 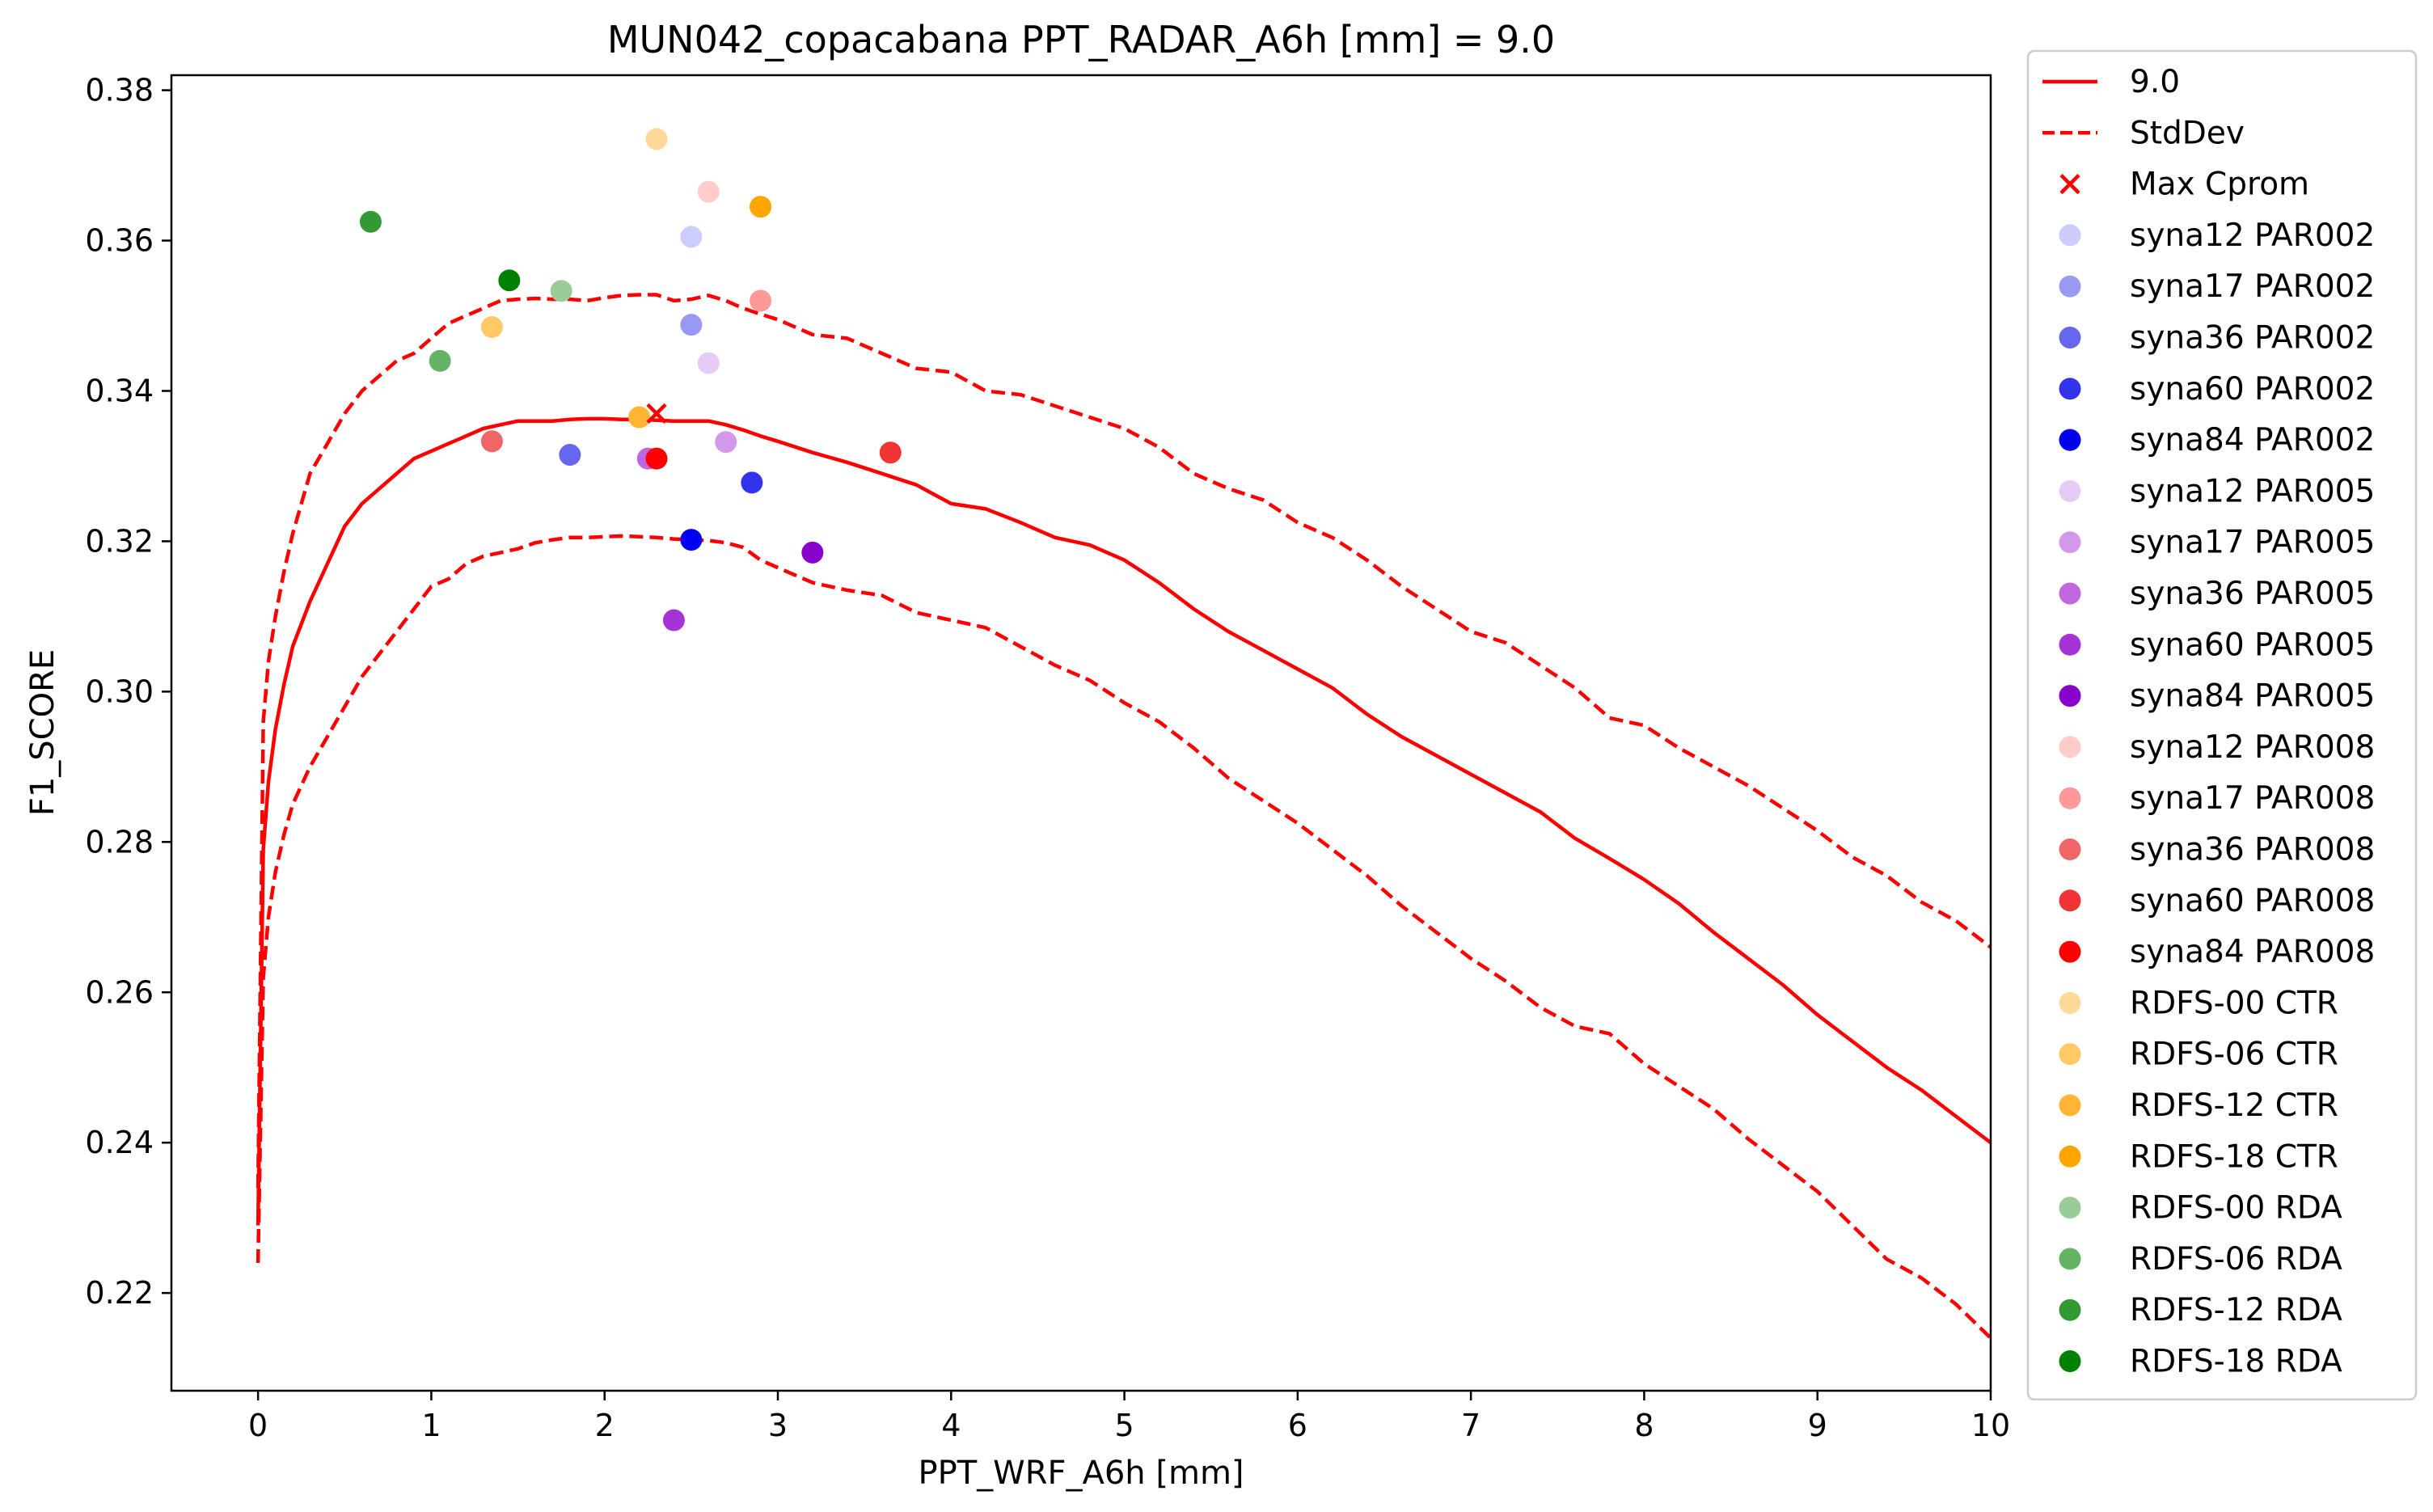 I want to click on point-syna17-par005, so click(x=726, y=443).